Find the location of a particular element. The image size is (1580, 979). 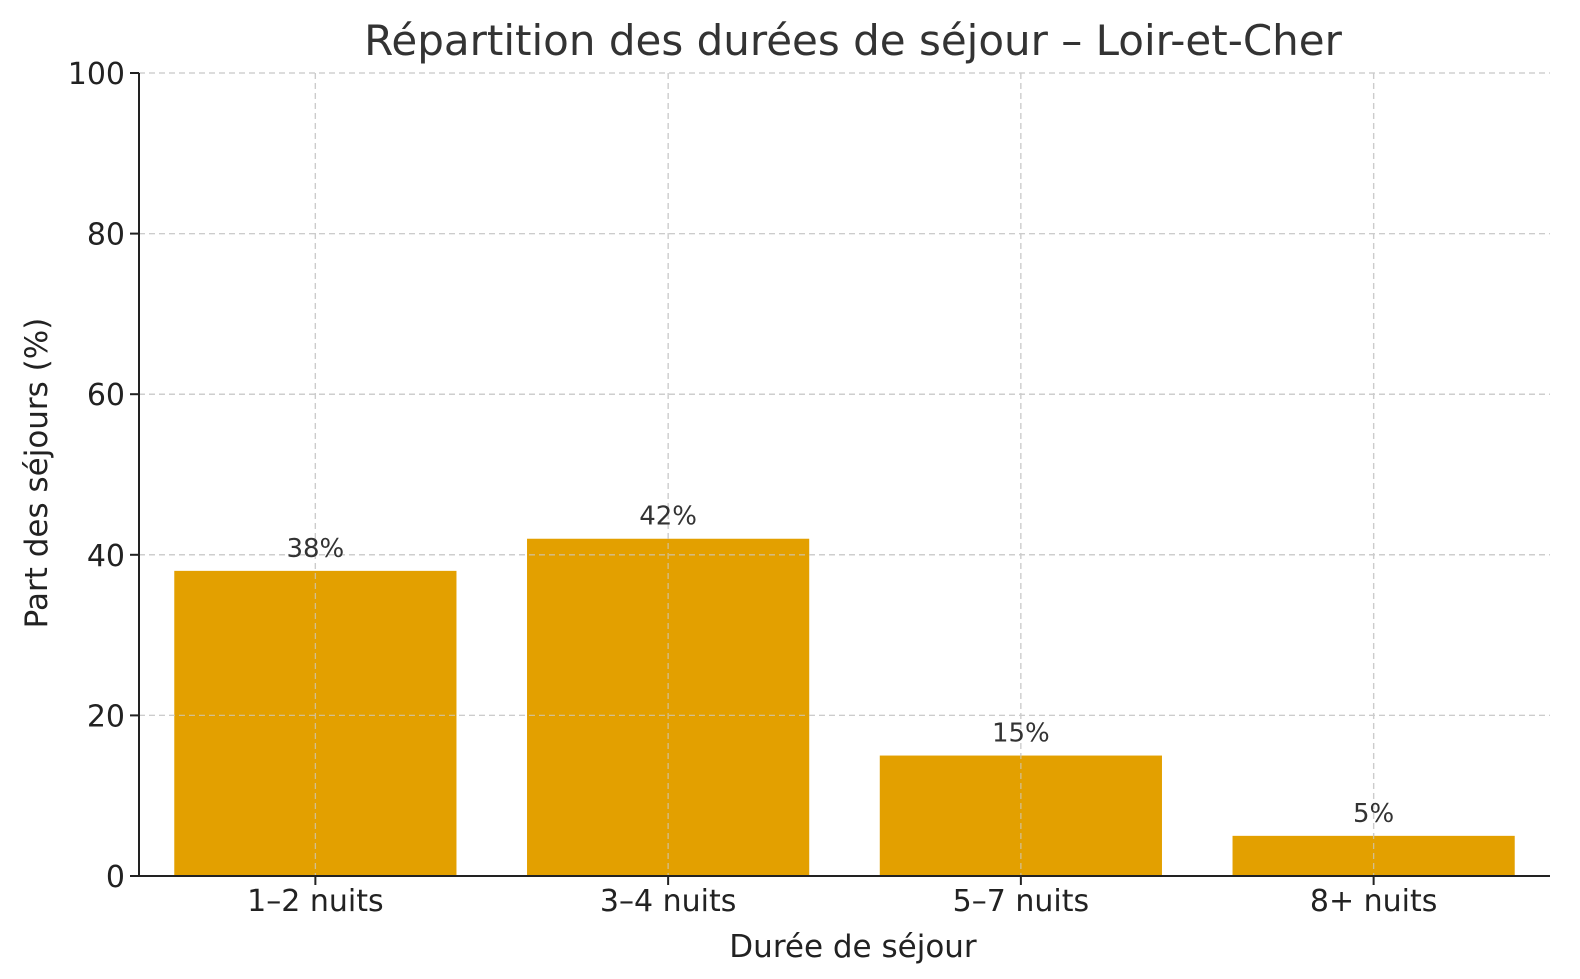

x-tick-label: 1–2 nuits is located at coordinates (315, 901).